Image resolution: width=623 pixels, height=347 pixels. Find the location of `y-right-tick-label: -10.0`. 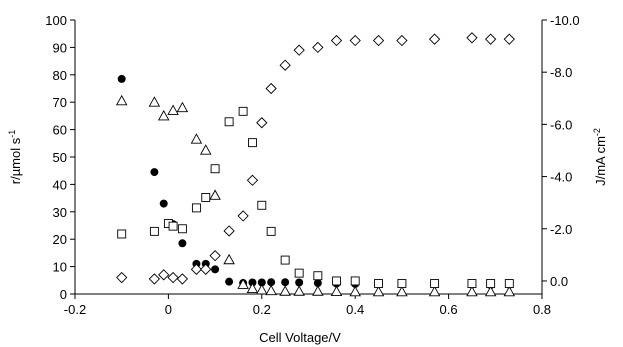

y-right-tick-label: -10.0 is located at coordinates (565, 20).